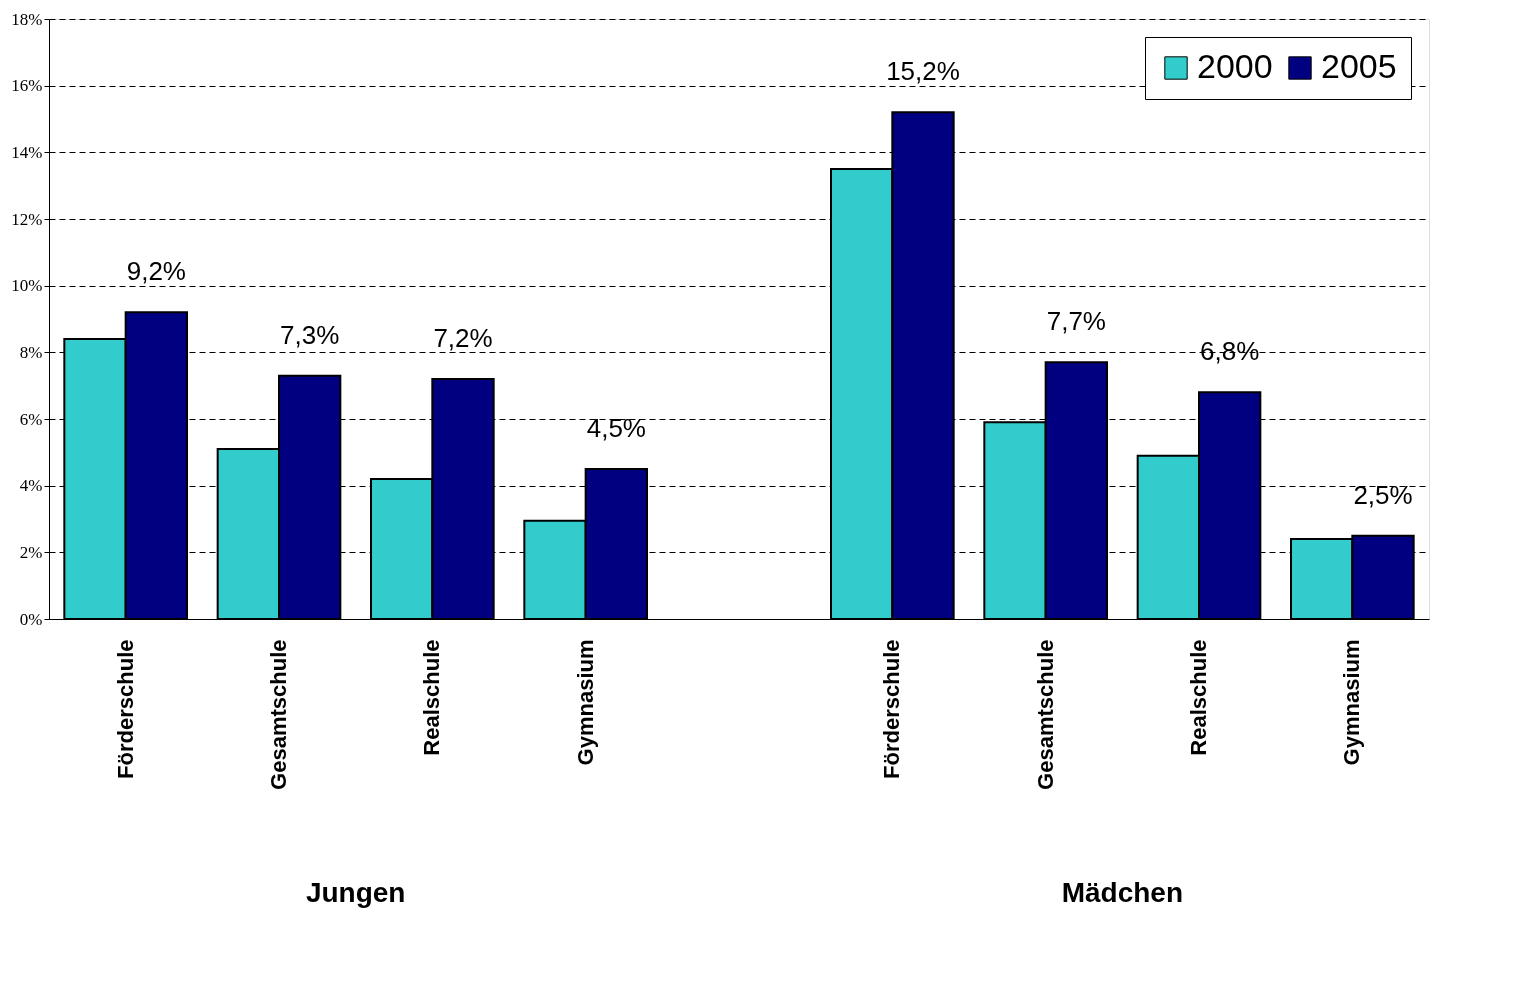 This screenshot has width=1529, height=993. Describe the element at coordinates (1359, 66) in the screenshot. I see `legend-label: 2005` at that location.